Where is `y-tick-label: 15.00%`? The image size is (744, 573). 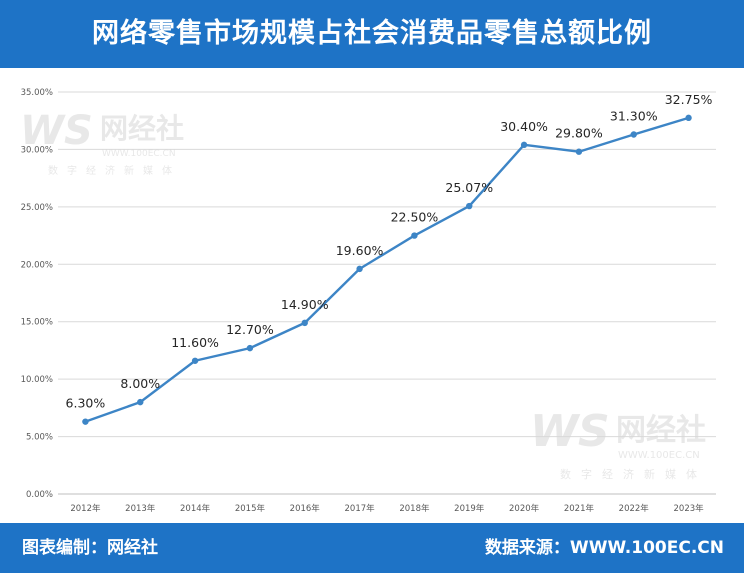 y-tick-label: 15.00% is located at coordinates (37, 323).